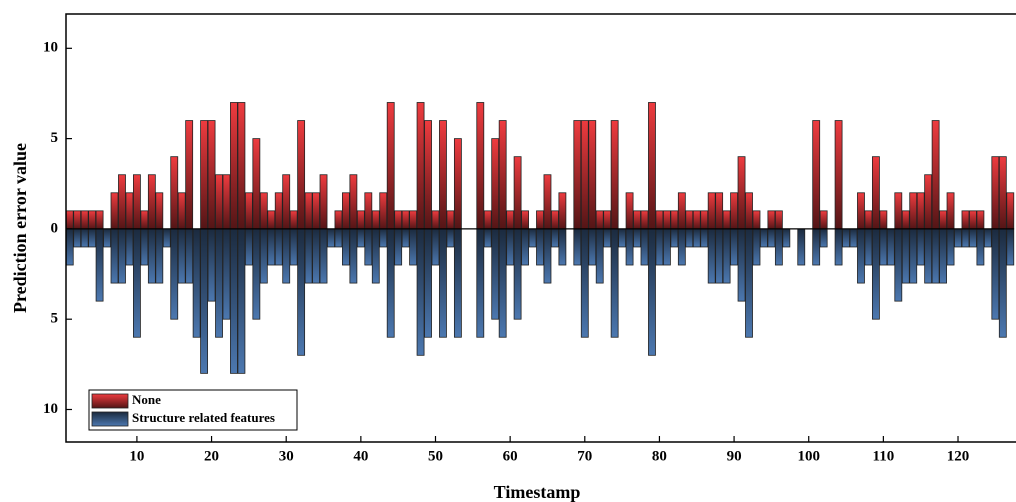 This screenshot has height=502, width=1016. Describe the element at coordinates (435, 456) in the screenshot. I see `x-tick-label: 50` at that location.